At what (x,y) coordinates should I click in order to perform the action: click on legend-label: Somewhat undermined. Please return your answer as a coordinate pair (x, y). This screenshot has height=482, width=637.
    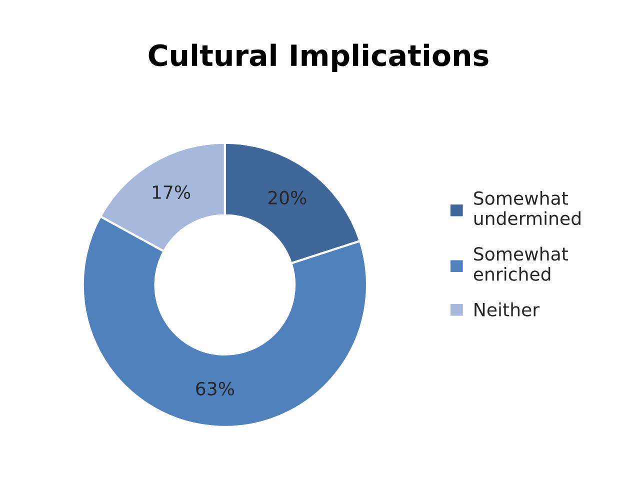
    Looking at the image, I should click on (527, 208).